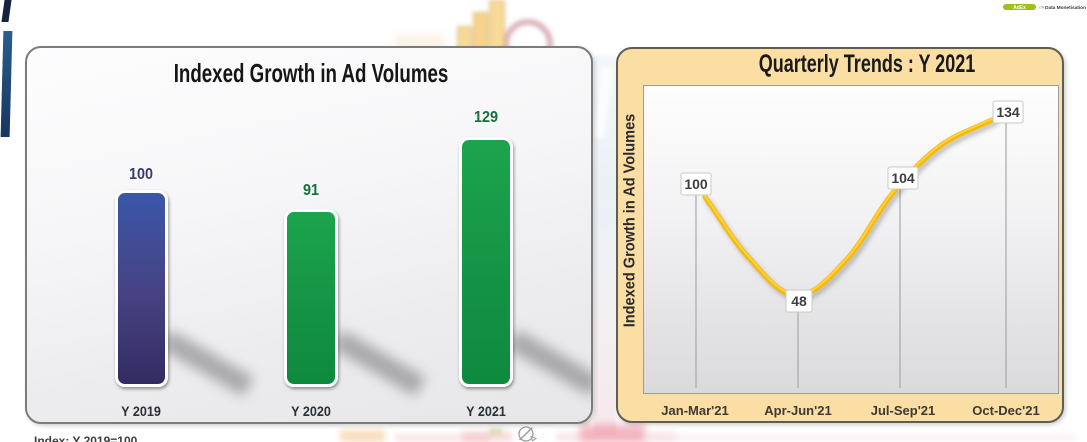 This screenshot has width=1087, height=442. Describe the element at coordinates (903, 178) in the screenshot. I see `svg-text: 104` at that location.